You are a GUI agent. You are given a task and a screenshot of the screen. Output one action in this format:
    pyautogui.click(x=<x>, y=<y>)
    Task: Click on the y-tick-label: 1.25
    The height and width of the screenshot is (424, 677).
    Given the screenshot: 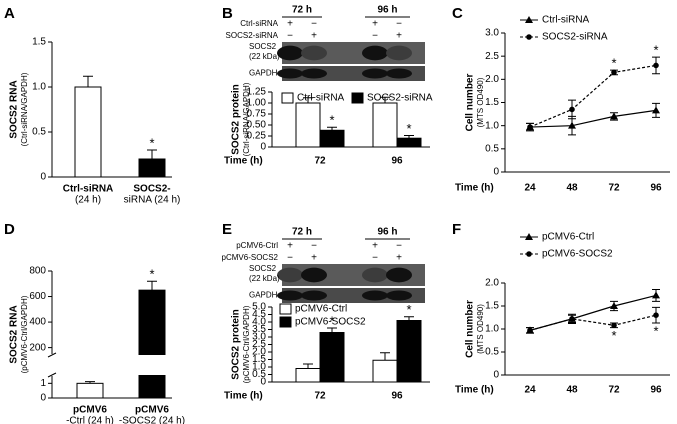 What is the action you would take?
    pyautogui.click(x=257, y=92)
    